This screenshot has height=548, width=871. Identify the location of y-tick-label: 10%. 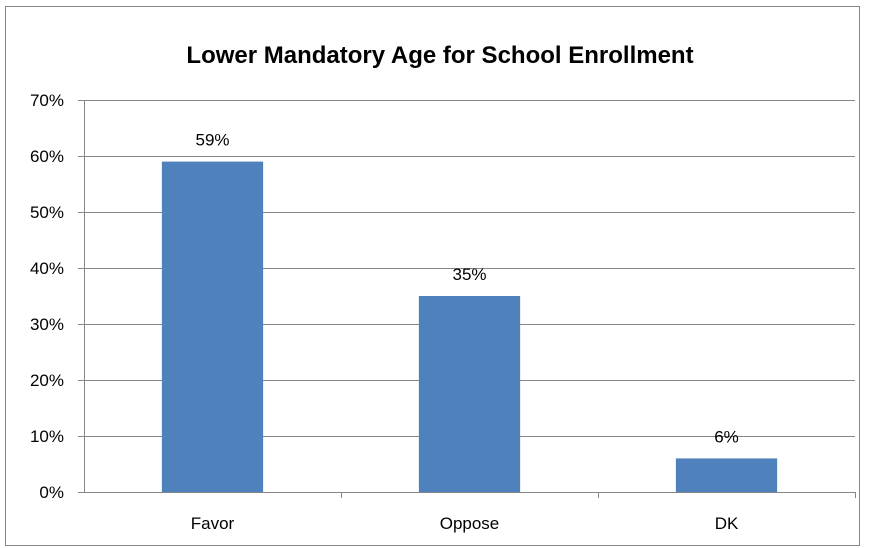
(47, 436).